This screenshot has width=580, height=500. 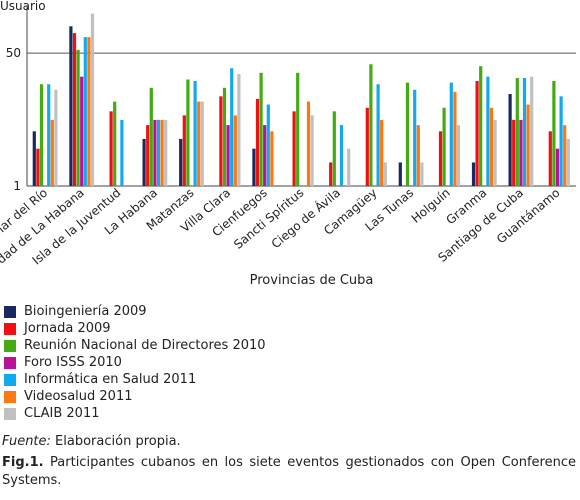 What do you see at coordinates (135, 396) in the screenshot?
I see `legend-item: Videosalud 2011` at bounding box center [135, 396].